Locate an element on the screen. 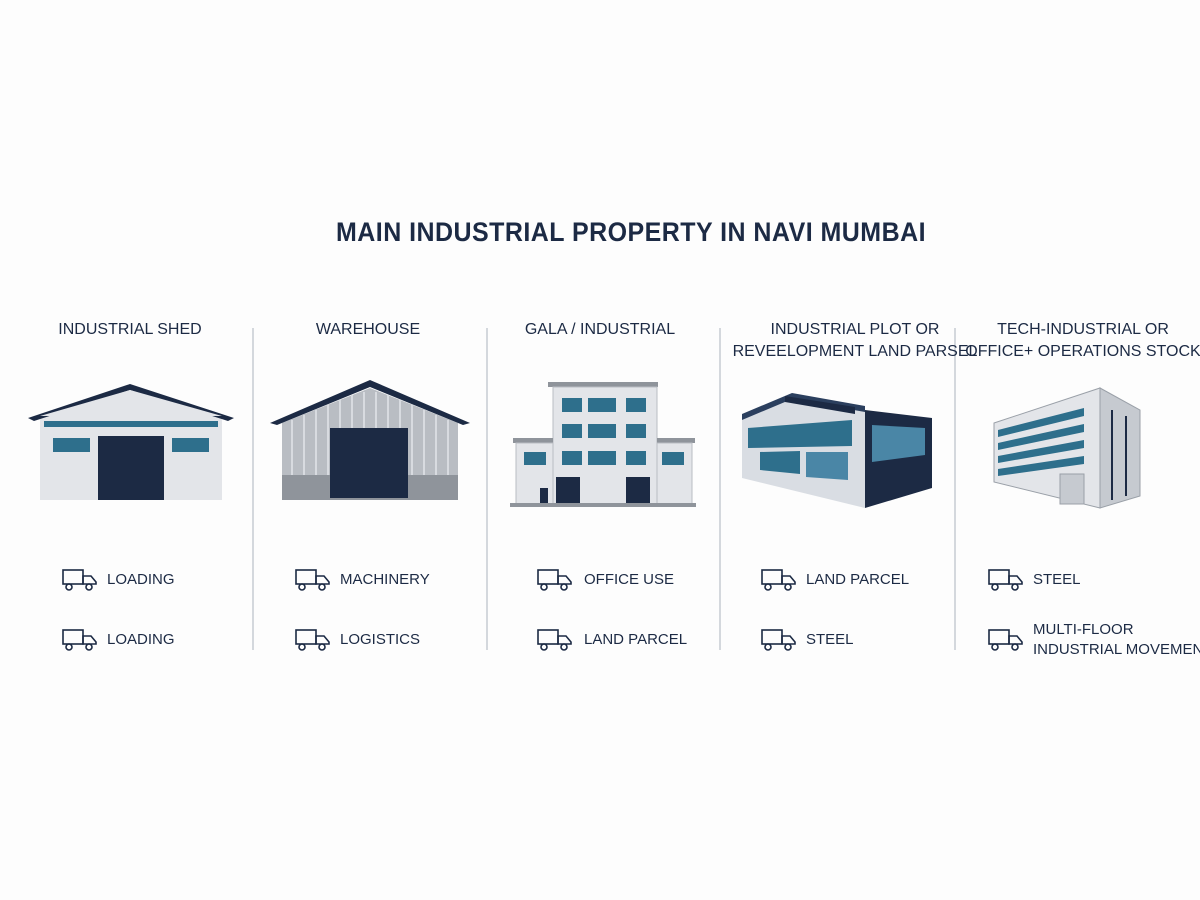 This screenshot has height=900, width=1200. feature-label: OFFICE USE is located at coordinates (629, 579).